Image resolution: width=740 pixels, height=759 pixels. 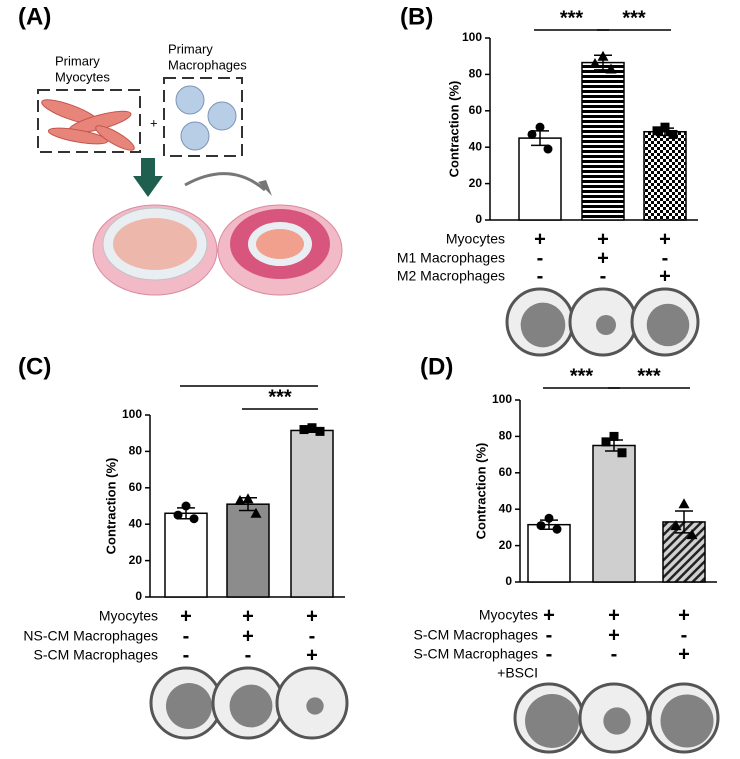 What do you see at coordinates (90, 636) in the screenshot?
I see `condition-label: NS-CM Macrophages` at bounding box center [90, 636].